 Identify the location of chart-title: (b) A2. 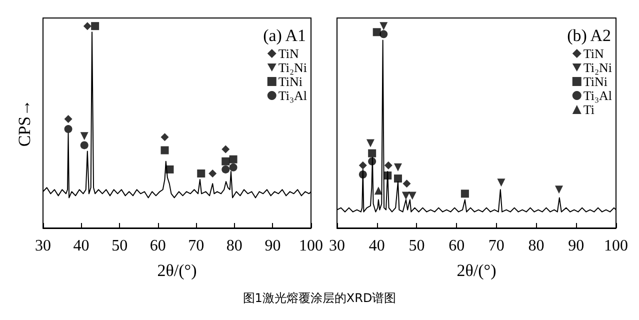
(589, 35).